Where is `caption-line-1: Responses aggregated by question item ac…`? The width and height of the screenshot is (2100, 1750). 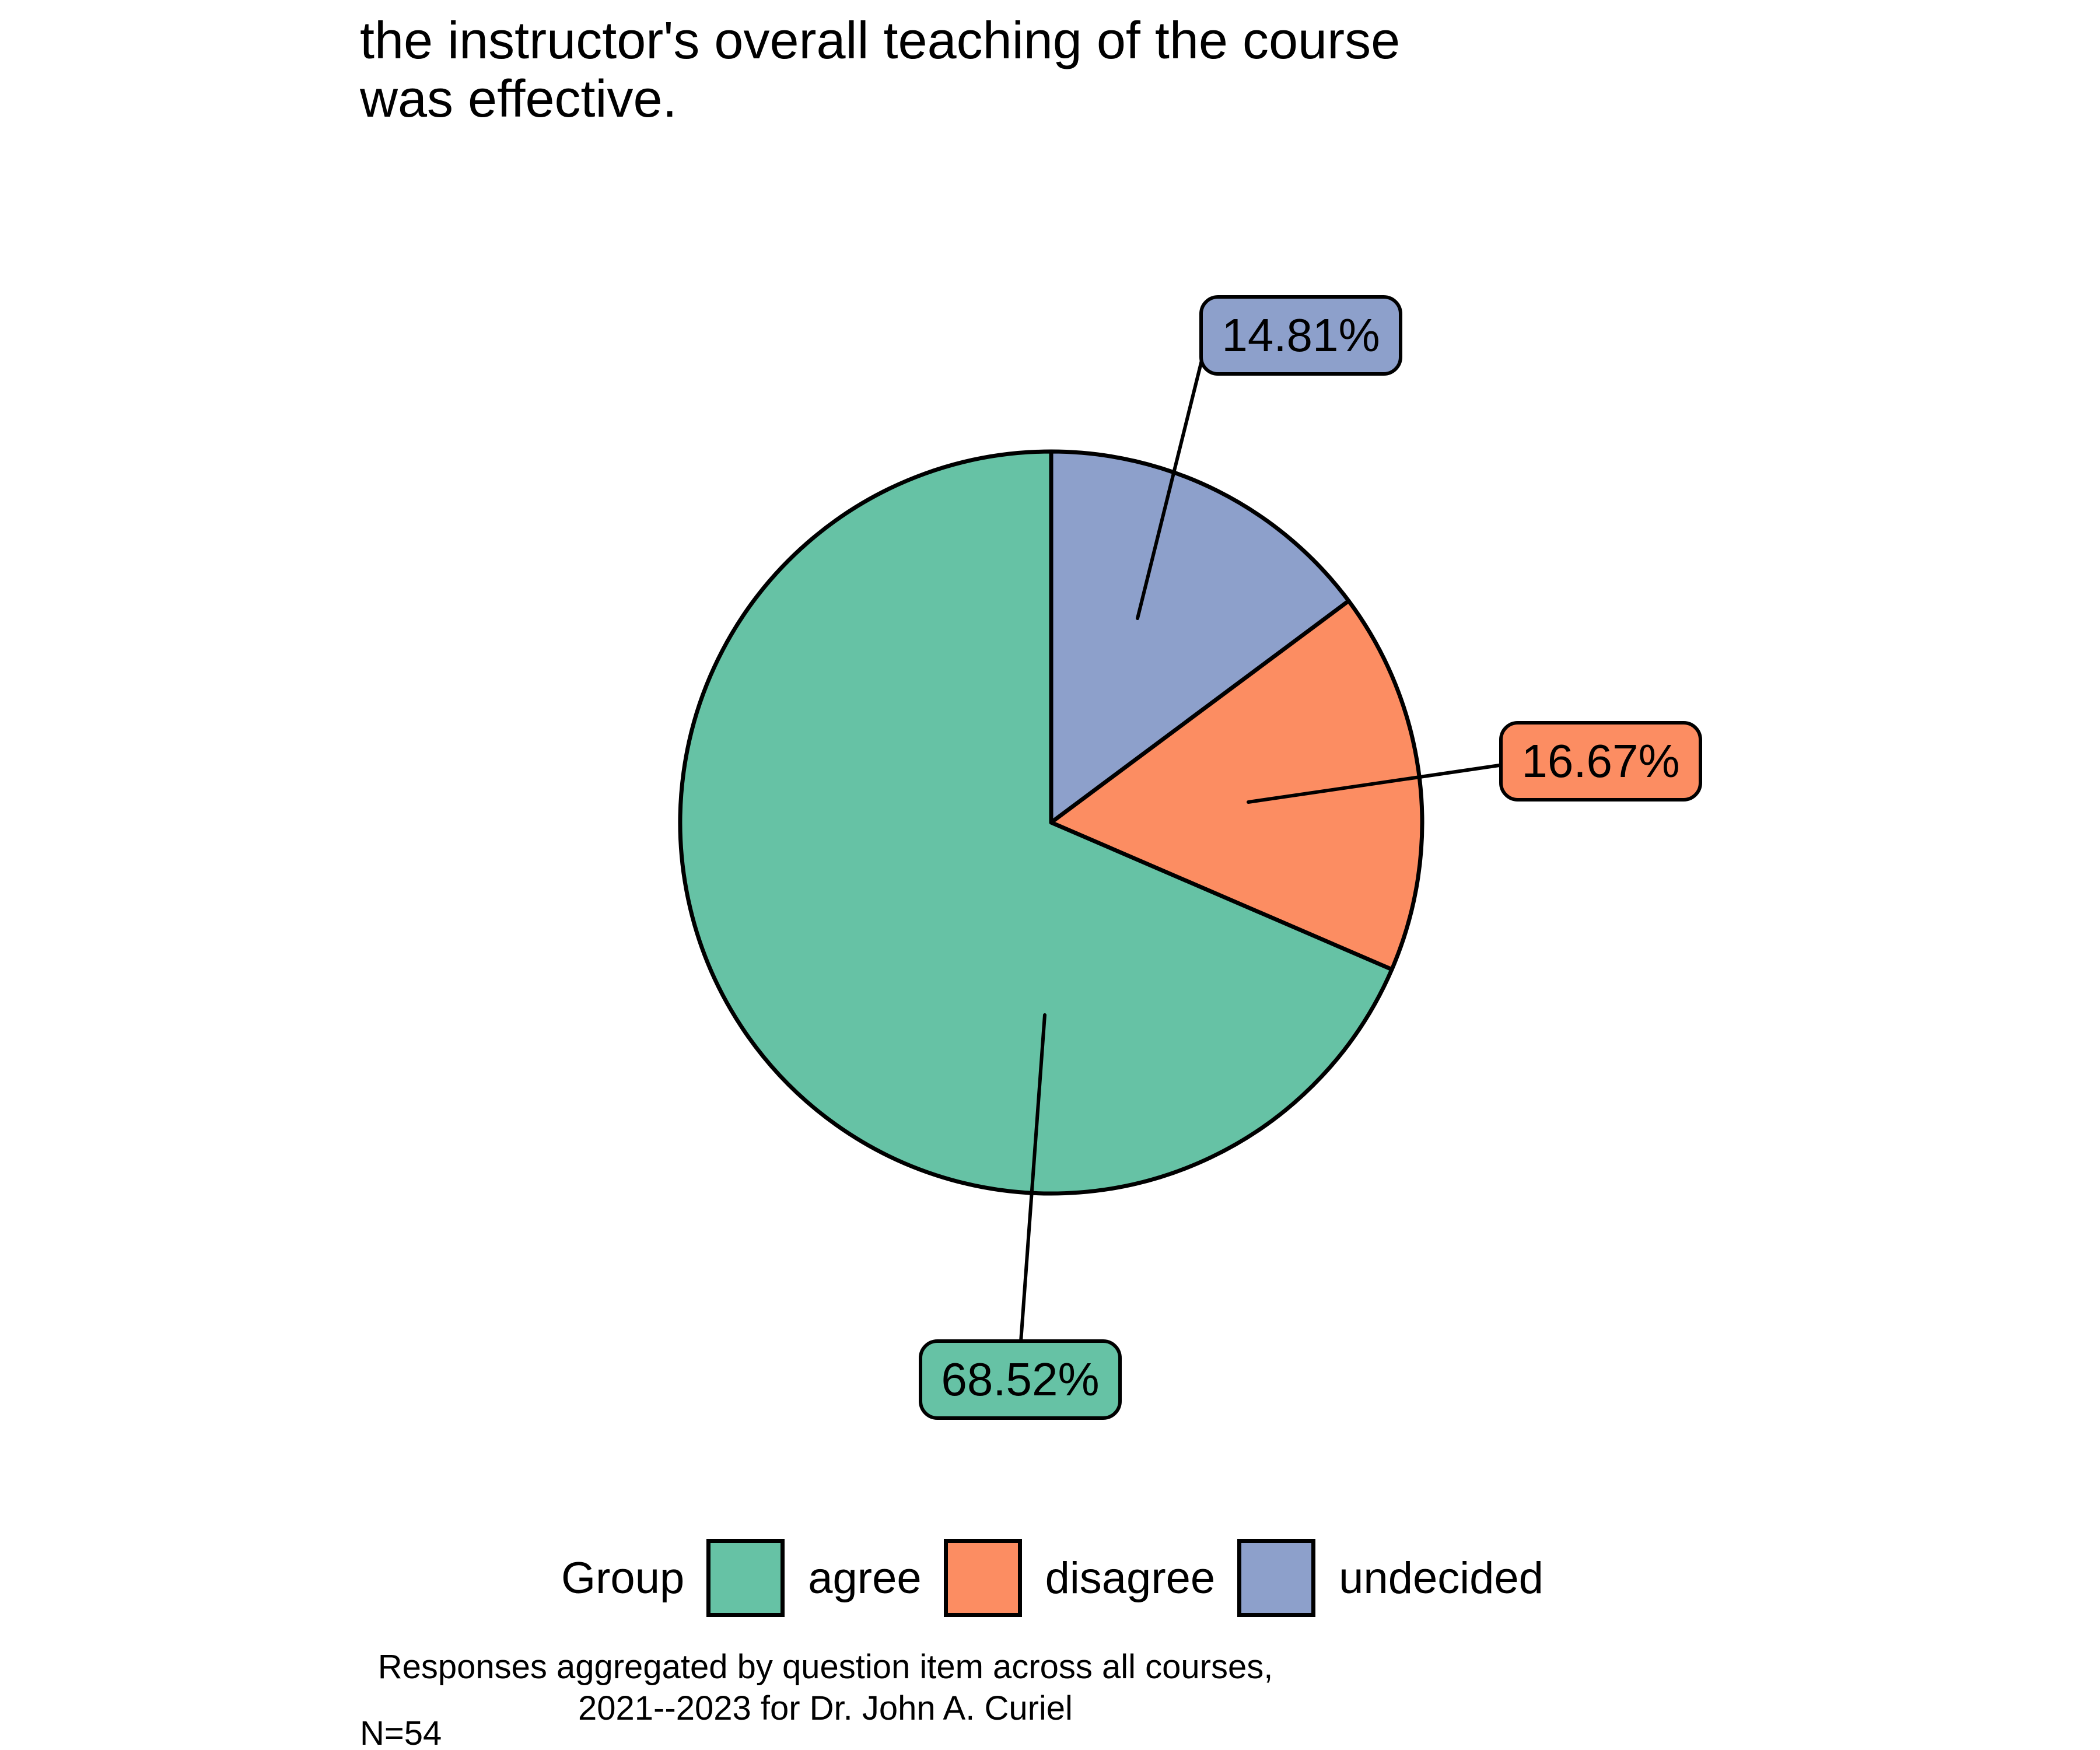
caption-line-1: Responses aggregated by question item ac… is located at coordinates (825, 1667).